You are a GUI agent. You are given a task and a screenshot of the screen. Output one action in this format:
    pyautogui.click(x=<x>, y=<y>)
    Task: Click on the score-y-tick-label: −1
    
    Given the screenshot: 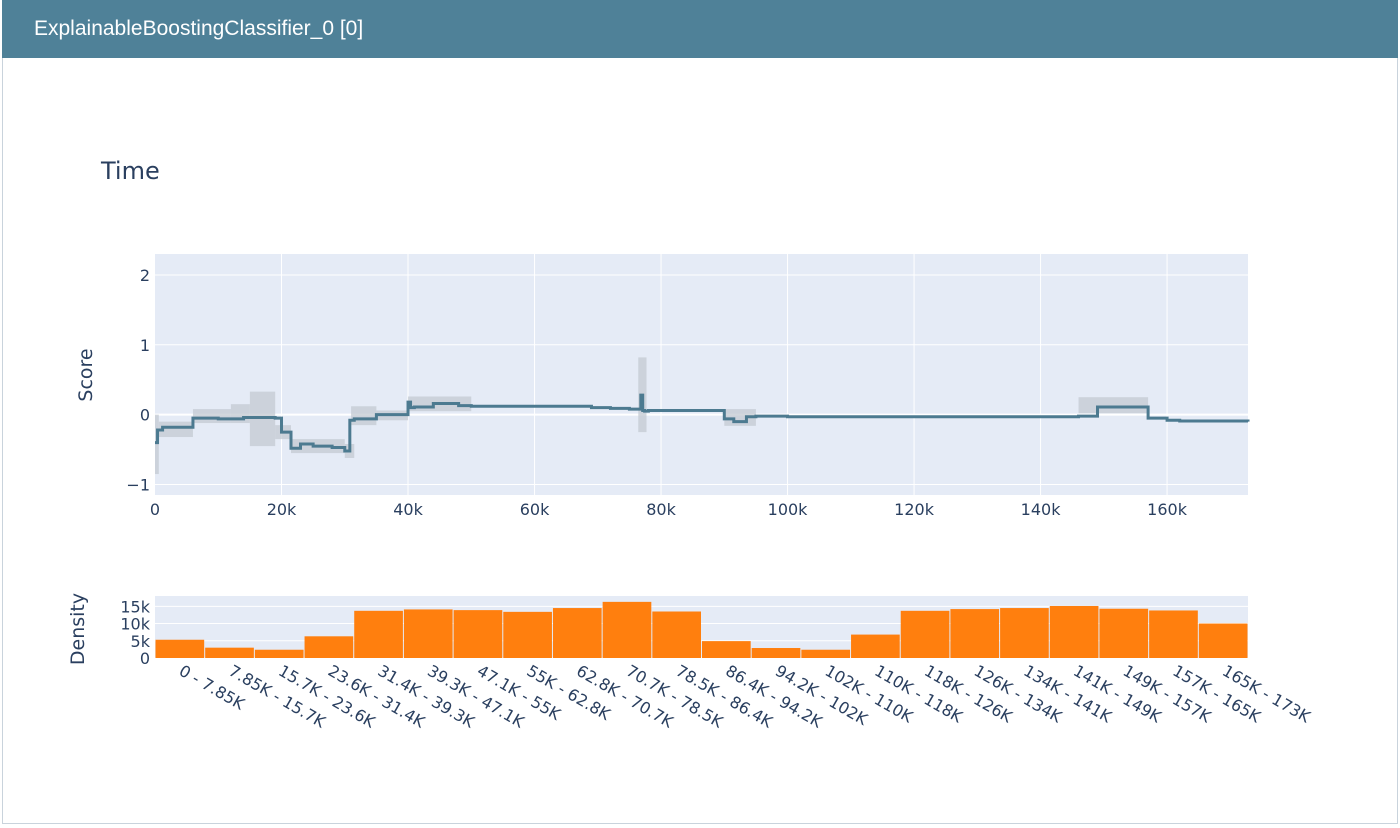 What is the action you would take?
    pyautogui.click(x=138, y=485)
    